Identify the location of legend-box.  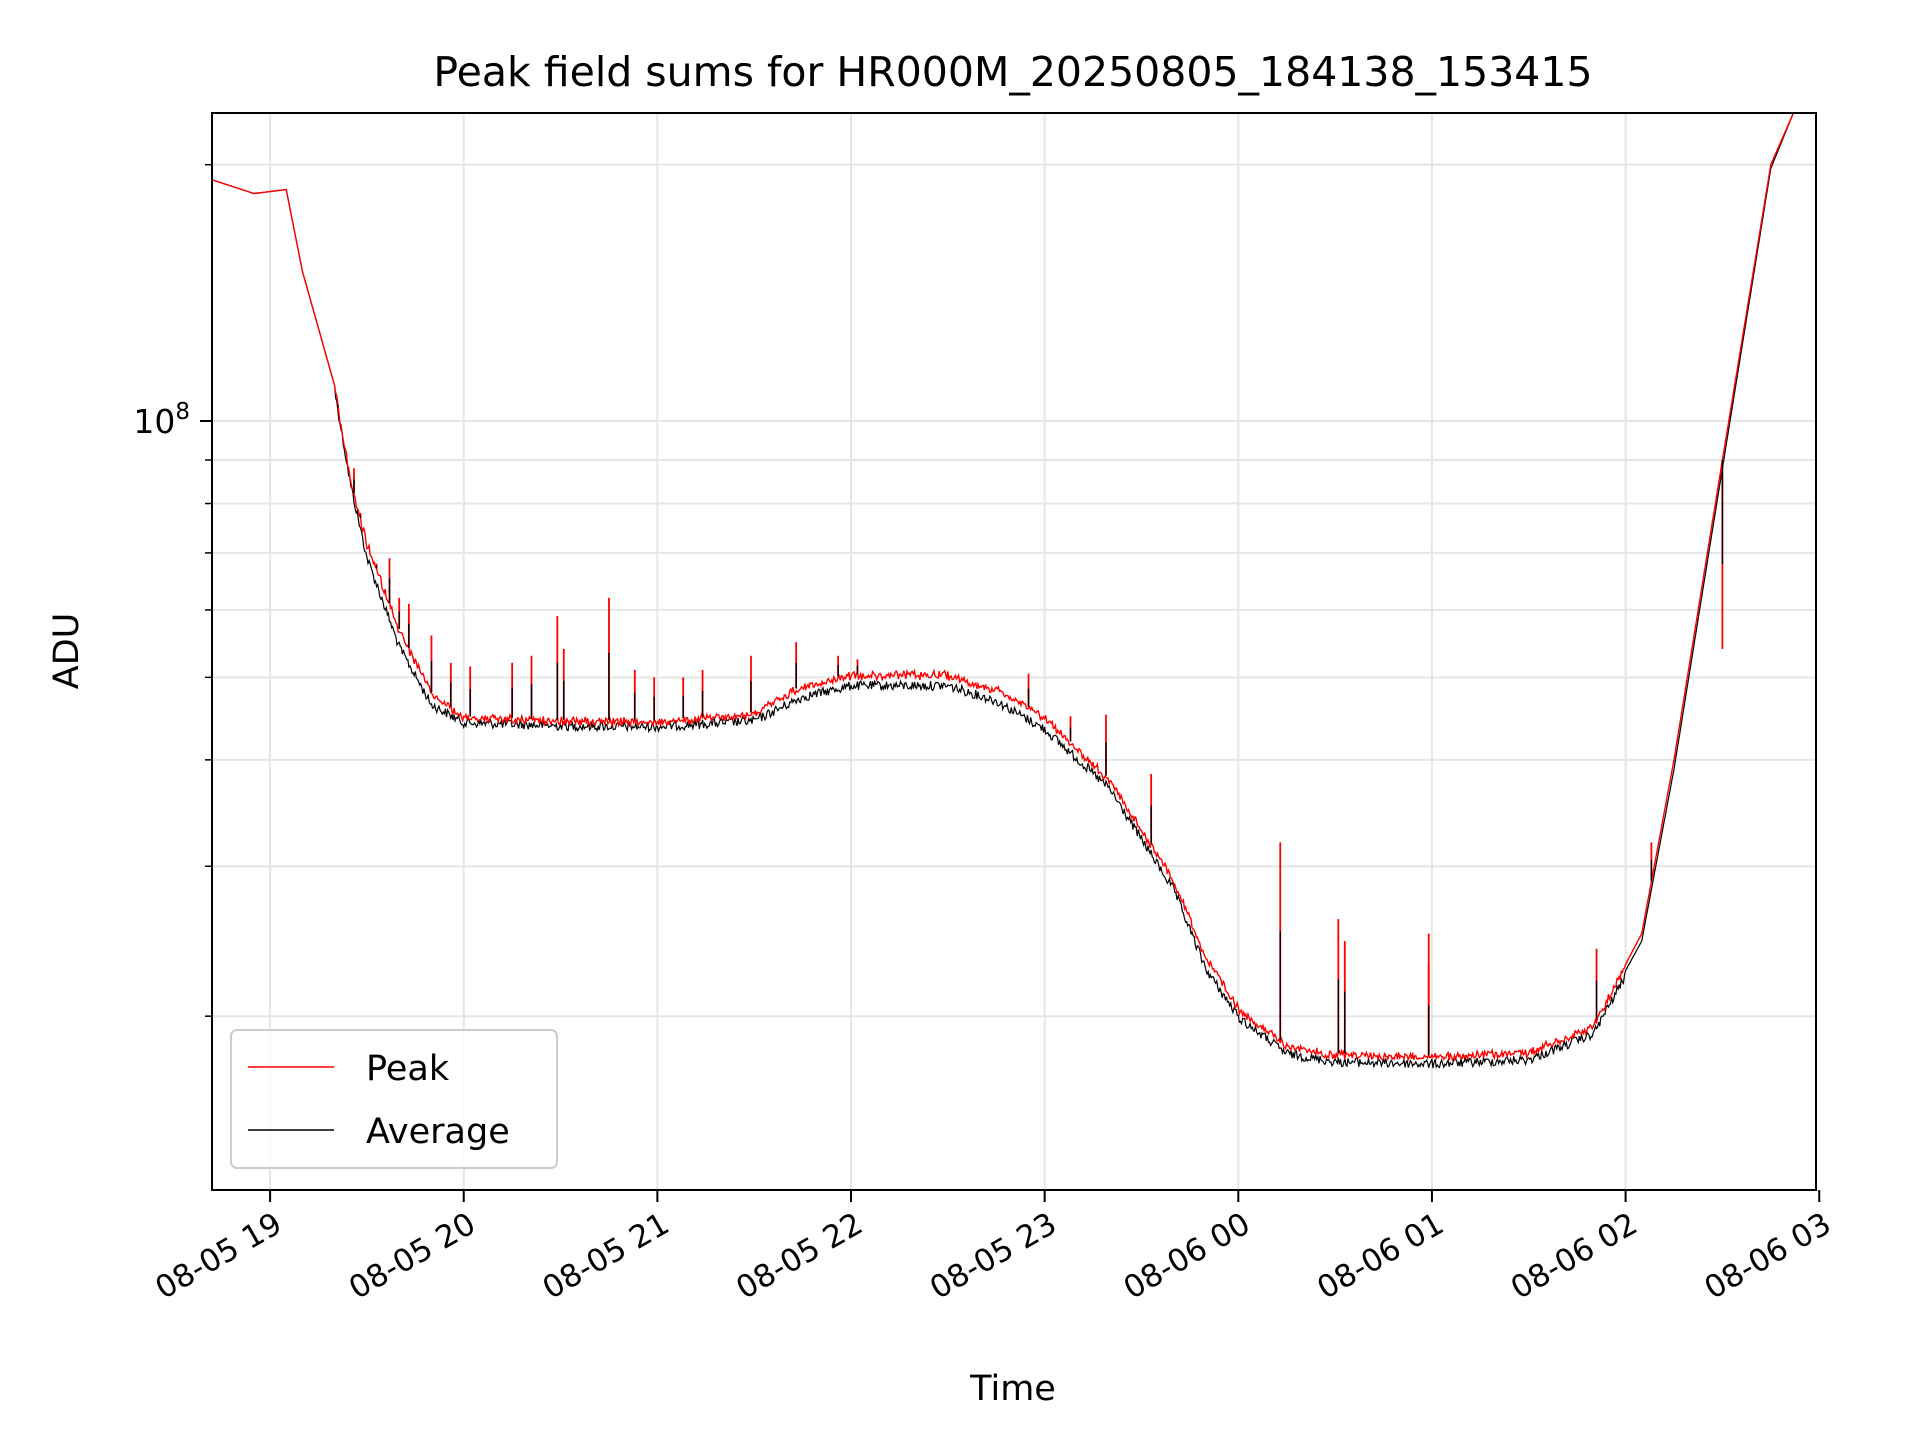
(394, 1099).